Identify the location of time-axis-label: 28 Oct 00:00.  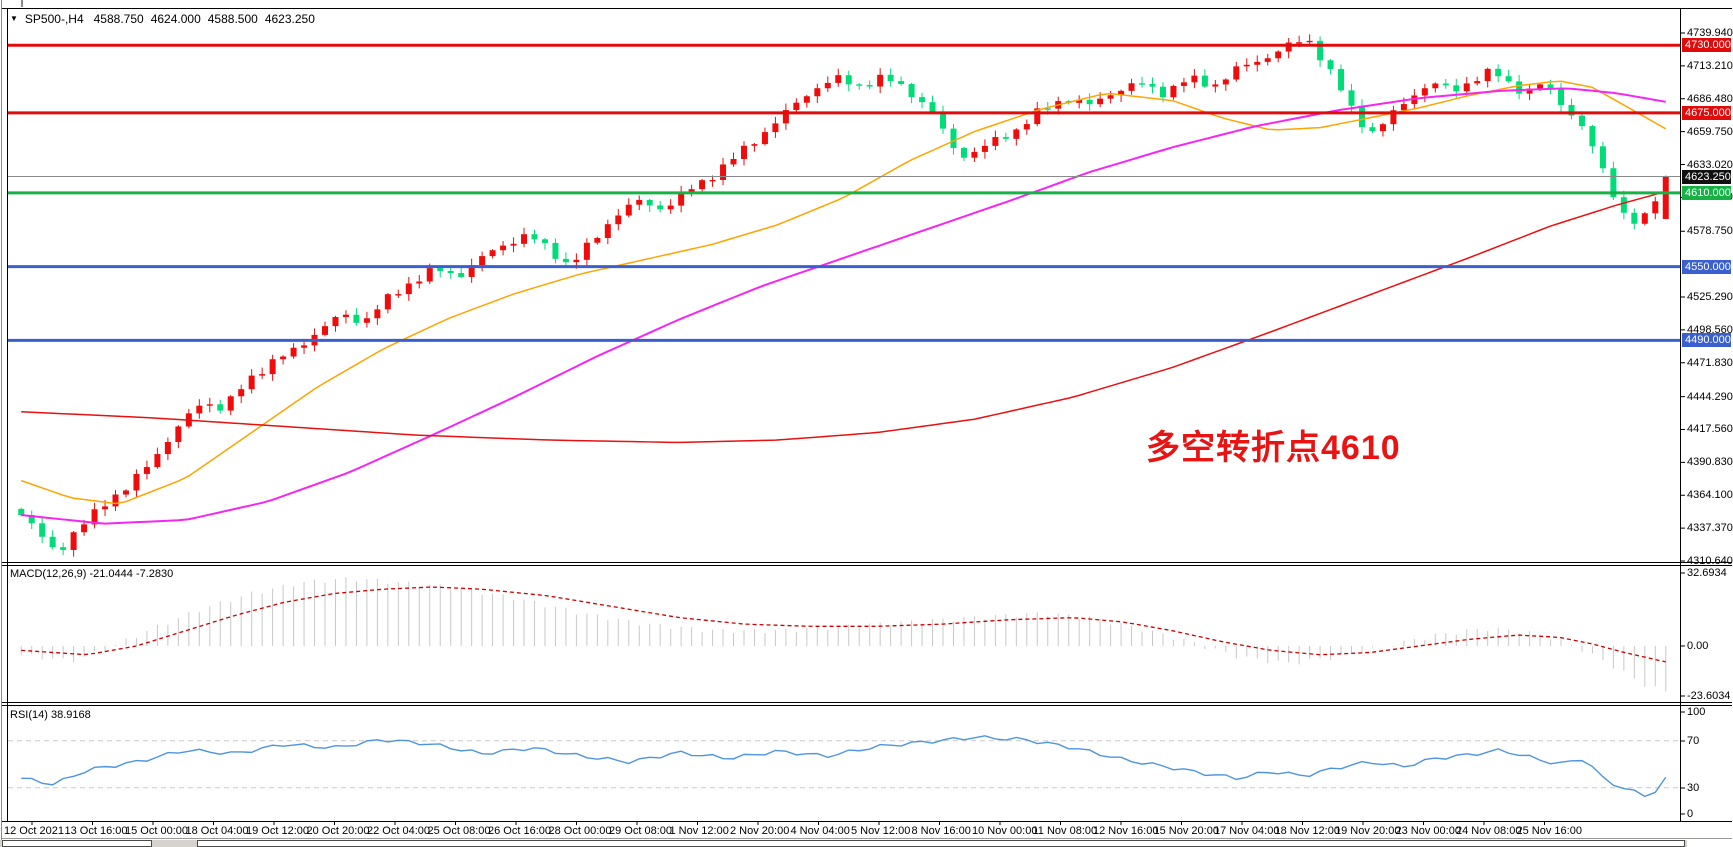
(580, 831).